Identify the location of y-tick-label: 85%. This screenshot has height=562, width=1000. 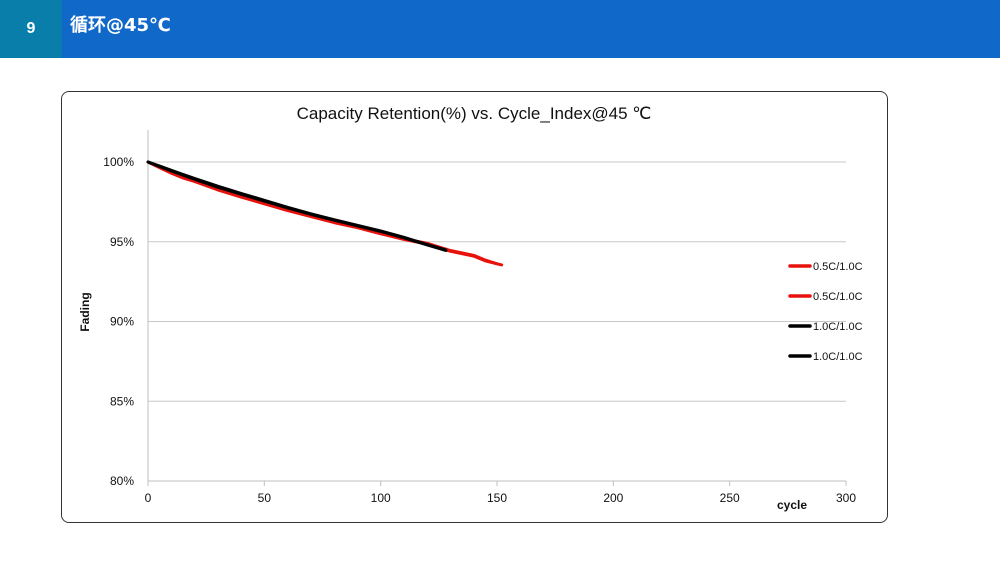
(122, 401).